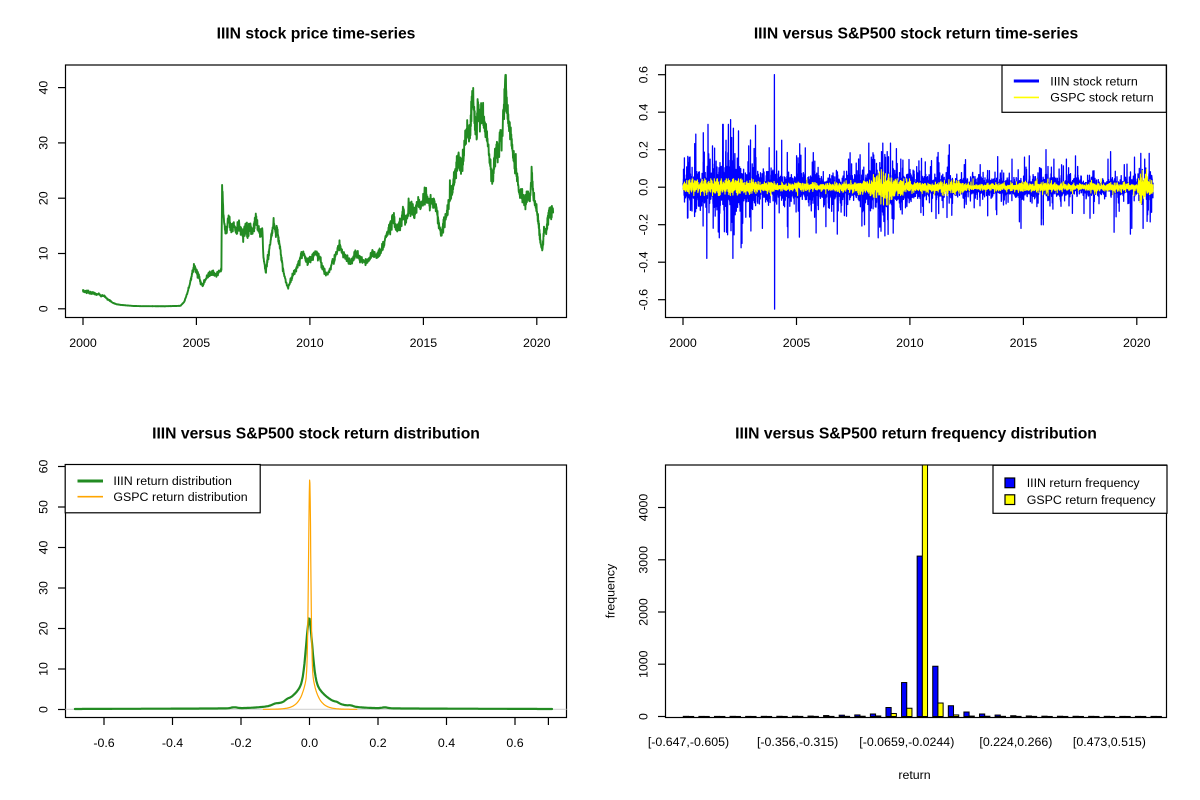  I want to click on svg-text: 4000, so click(643, 508).